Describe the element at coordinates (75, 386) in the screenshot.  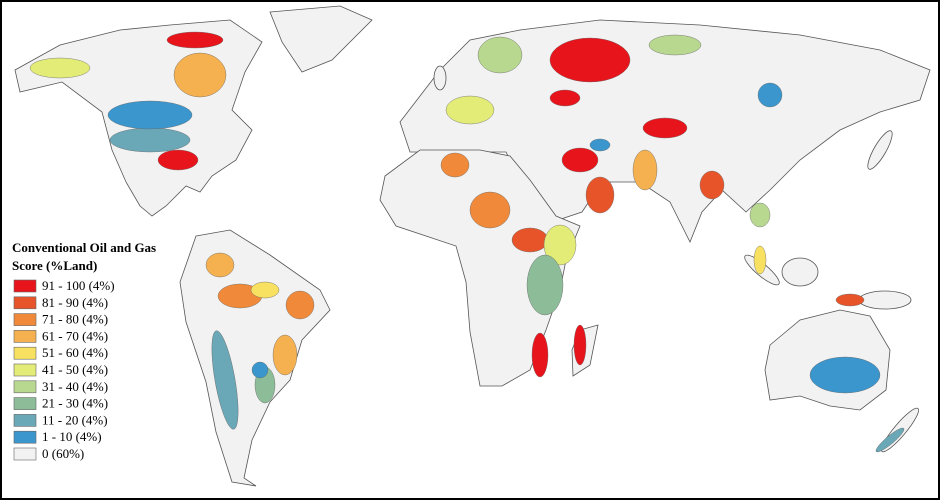
I see `legend-label: 31 - 40 (4%)` at that location.